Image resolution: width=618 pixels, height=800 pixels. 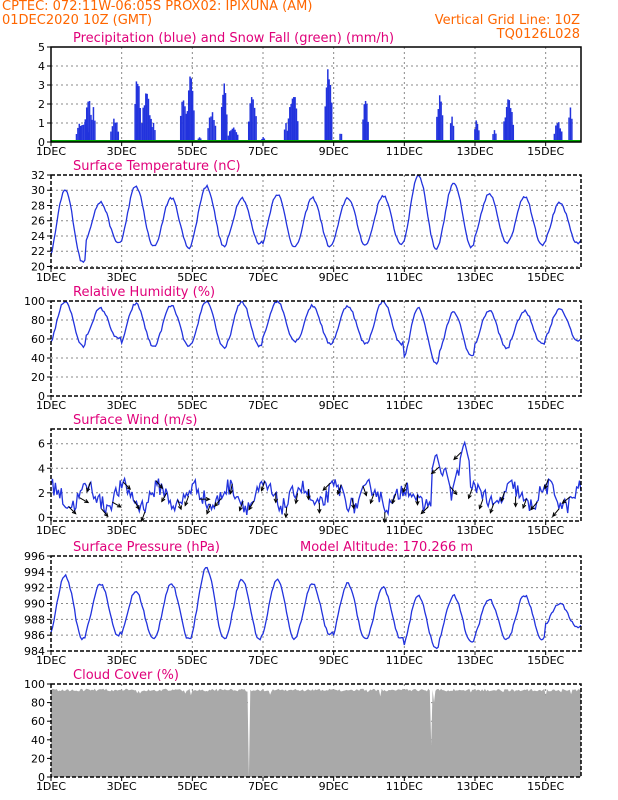 What do you see at coordinates (157, 166) in the screenshot?
I see `panel-title: Surface Temperature (nC)` at bounding box center [157, 166].